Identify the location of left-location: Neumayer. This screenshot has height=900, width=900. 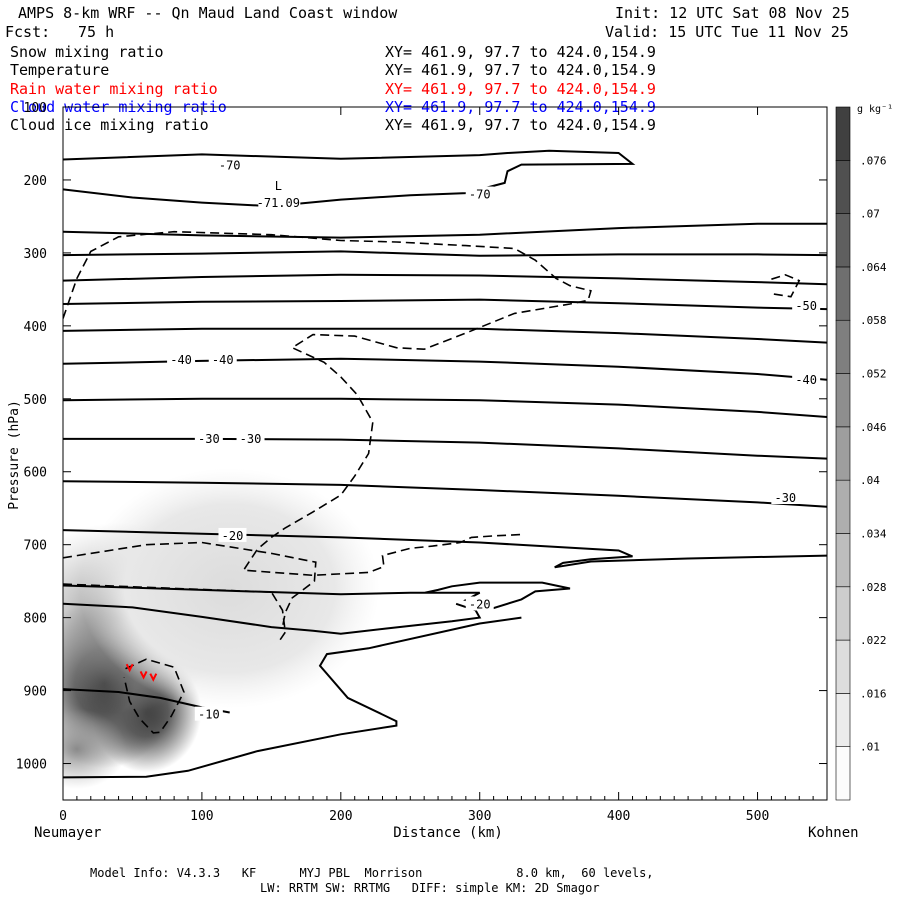
(67, 833).